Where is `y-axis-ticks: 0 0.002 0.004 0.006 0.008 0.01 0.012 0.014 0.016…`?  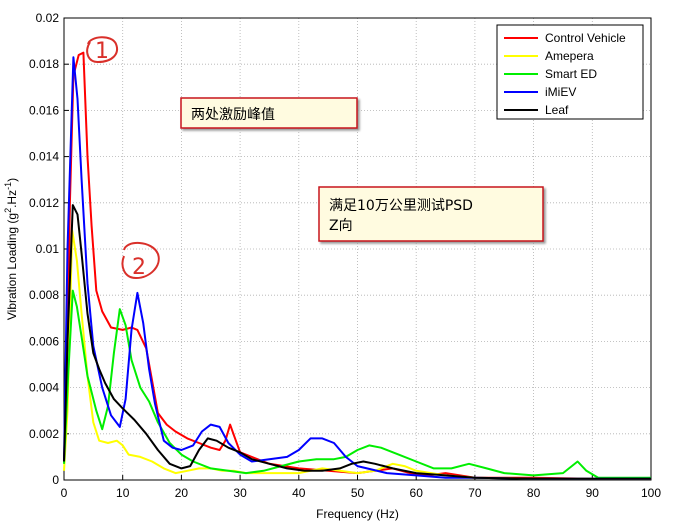 y-axis-ticks: 0 0.002 0.004 0.006 0.008 0.01 0.012 0.014 0.016… is located at coordinates (49, 249).